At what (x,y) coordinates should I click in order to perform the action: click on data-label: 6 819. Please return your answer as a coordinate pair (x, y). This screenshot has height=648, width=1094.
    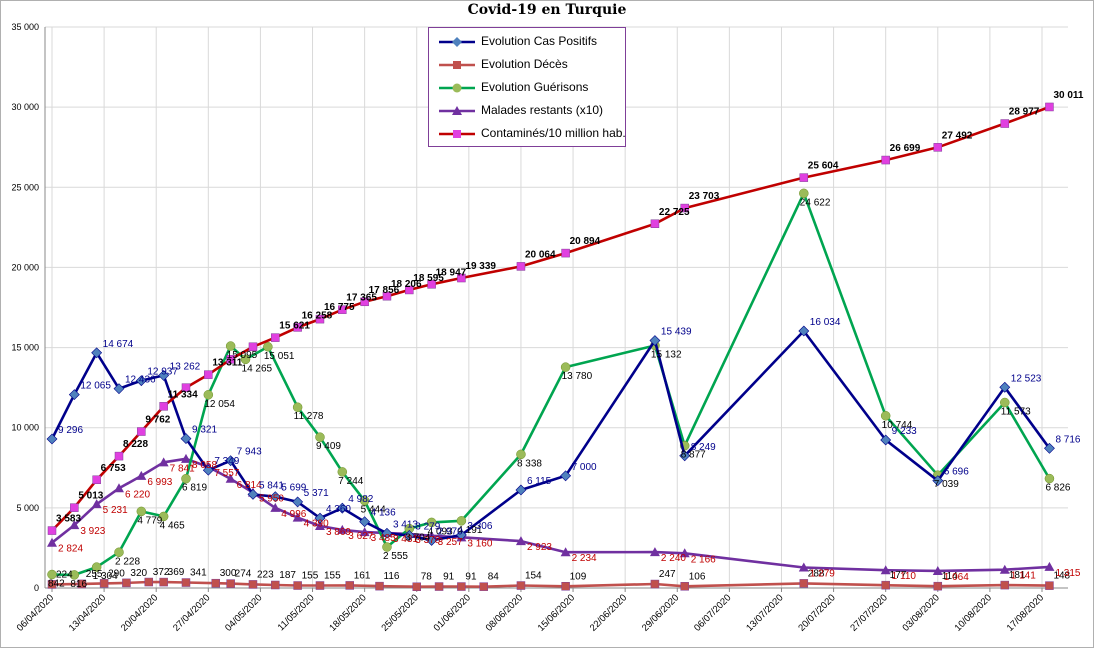
    Looking at the image, I should click on (194, 488).